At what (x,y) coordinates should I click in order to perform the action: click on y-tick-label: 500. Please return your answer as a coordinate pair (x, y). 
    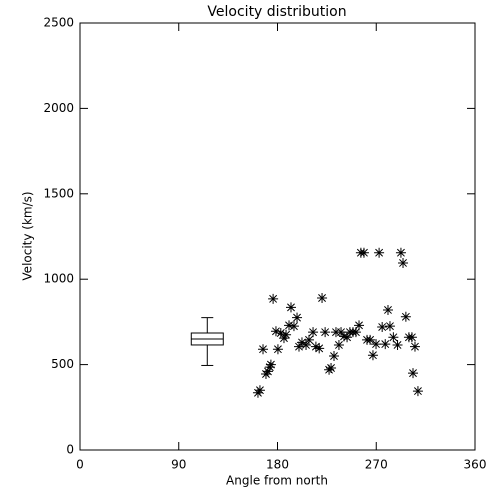
    Looking at the image, I should click on (62, 364).